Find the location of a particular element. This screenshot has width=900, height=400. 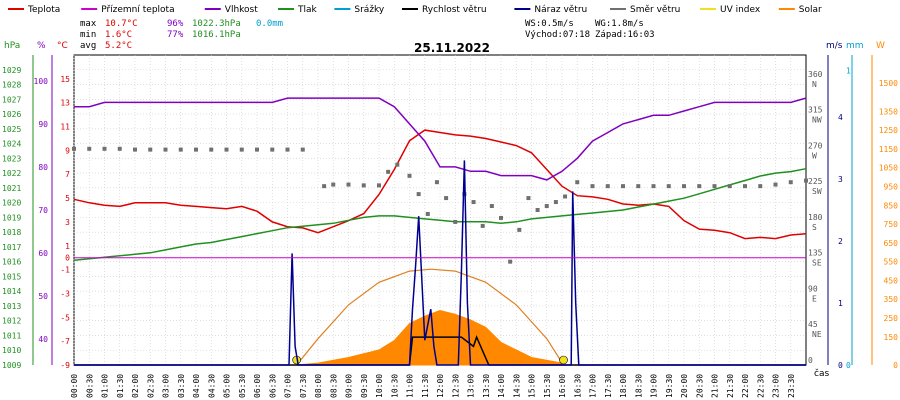

time-tick: 04:30 is located at coordinates (211, 386).